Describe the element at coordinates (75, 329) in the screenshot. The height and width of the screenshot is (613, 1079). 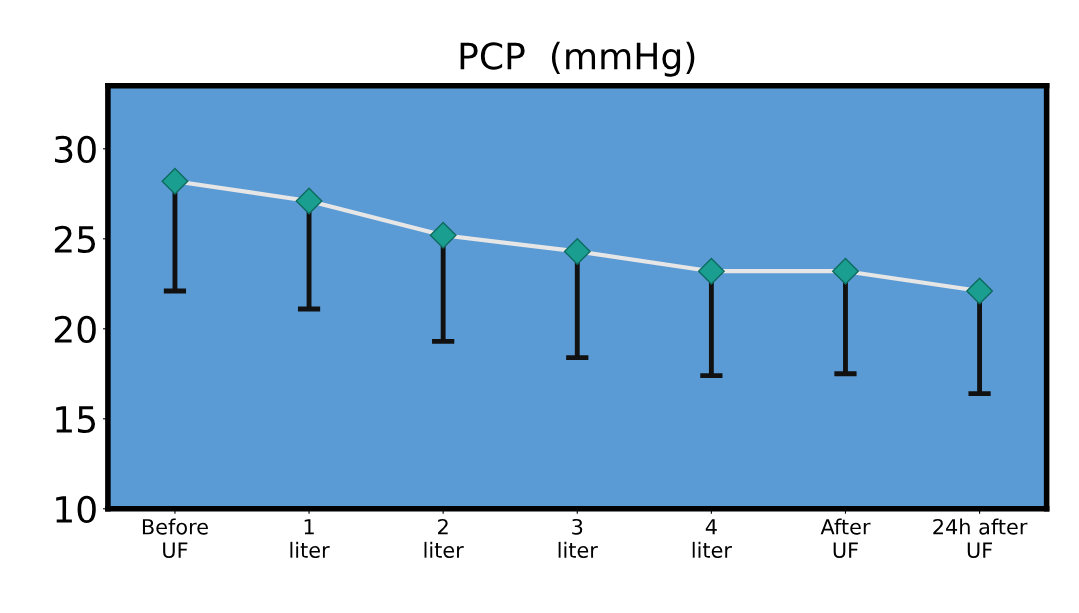
I see `y-tick-label: 20` at that location.